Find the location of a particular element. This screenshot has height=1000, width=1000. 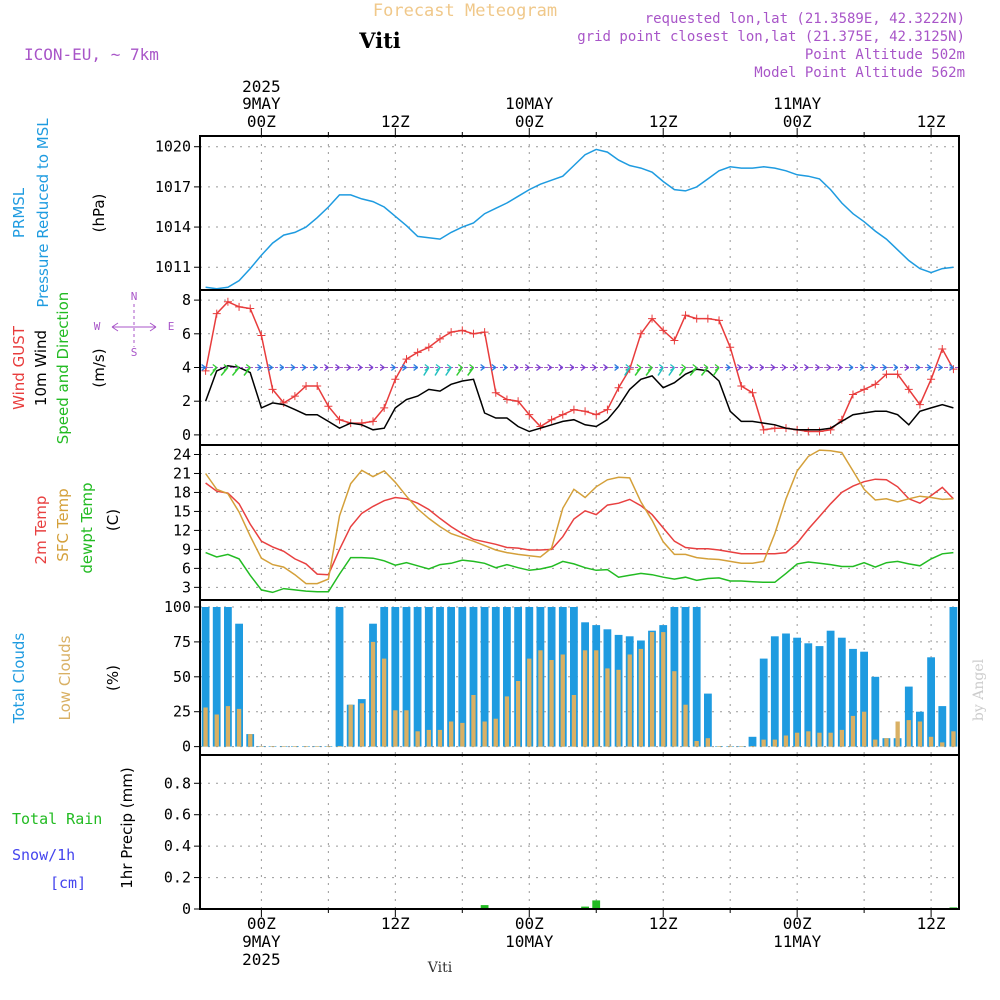

series-prmsl is located at coordinates (579, 219).